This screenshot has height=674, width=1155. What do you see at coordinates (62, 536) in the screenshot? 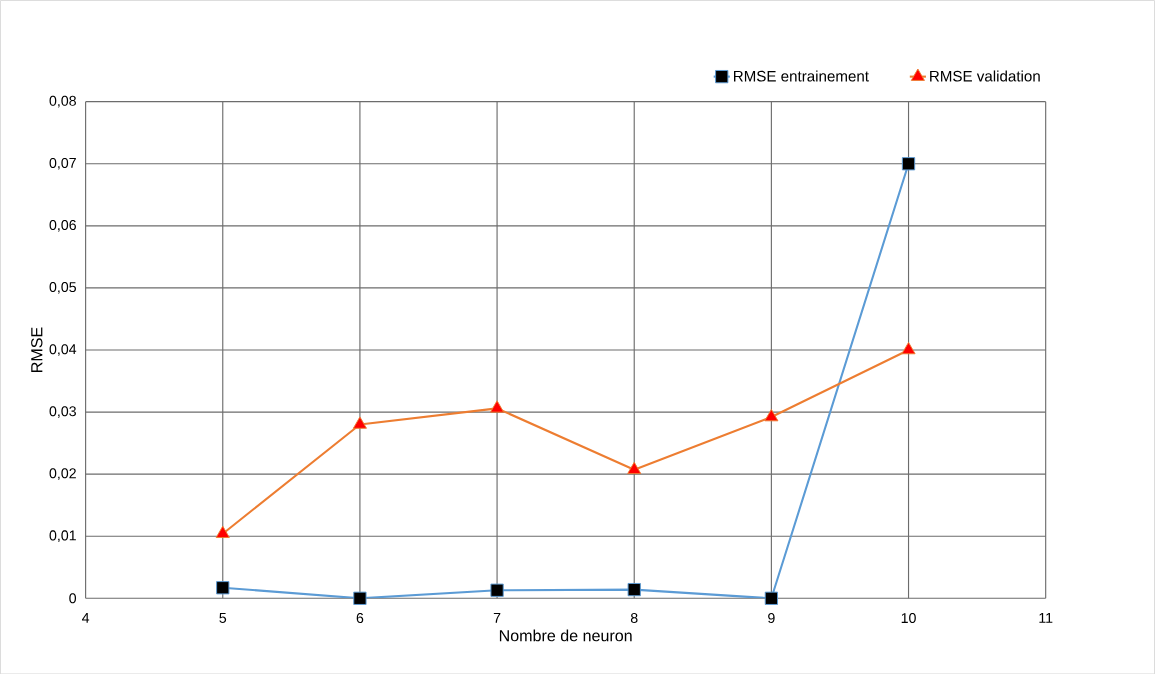
I see `y-tick-label: 0,01` at bounding box center [62, 536].